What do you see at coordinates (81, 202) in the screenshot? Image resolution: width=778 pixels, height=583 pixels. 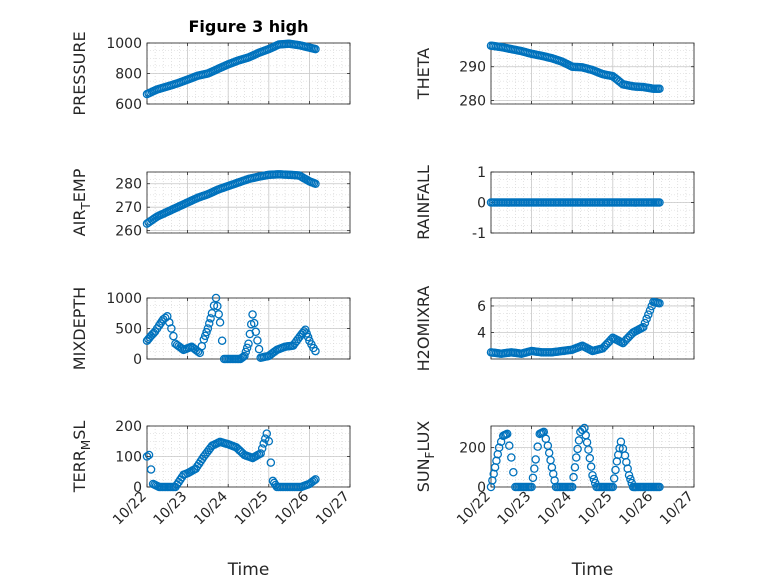 I see `y-axis-label: AIRTEMP` at bounding box center [81, 202].